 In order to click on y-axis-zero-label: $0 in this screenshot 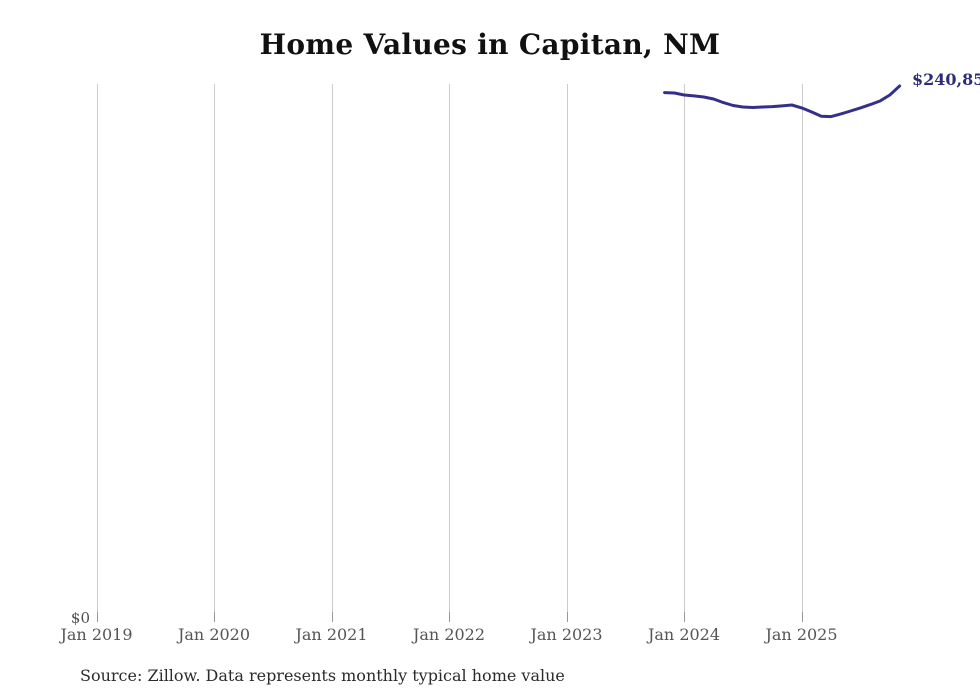, I will do `click(80, 618)`.